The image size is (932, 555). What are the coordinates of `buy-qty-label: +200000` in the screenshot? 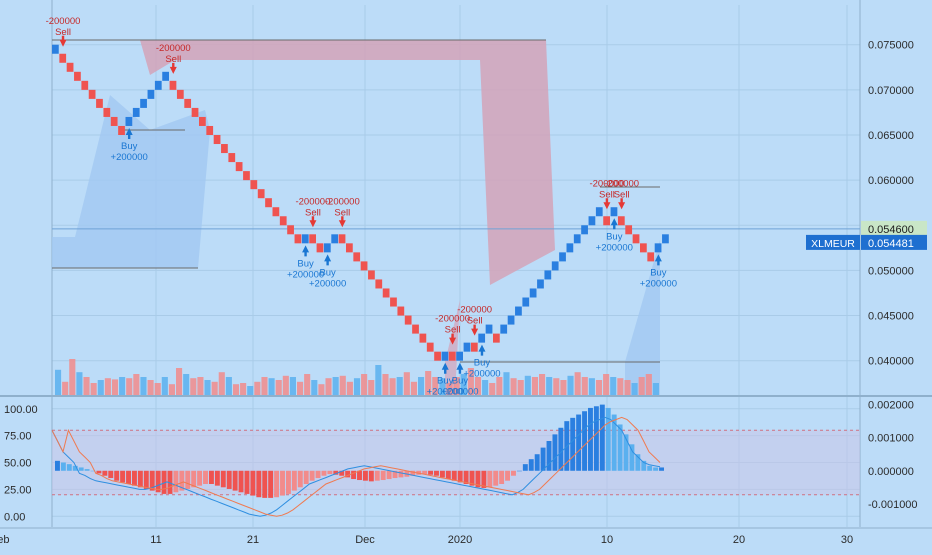 It's located at (481, 374).